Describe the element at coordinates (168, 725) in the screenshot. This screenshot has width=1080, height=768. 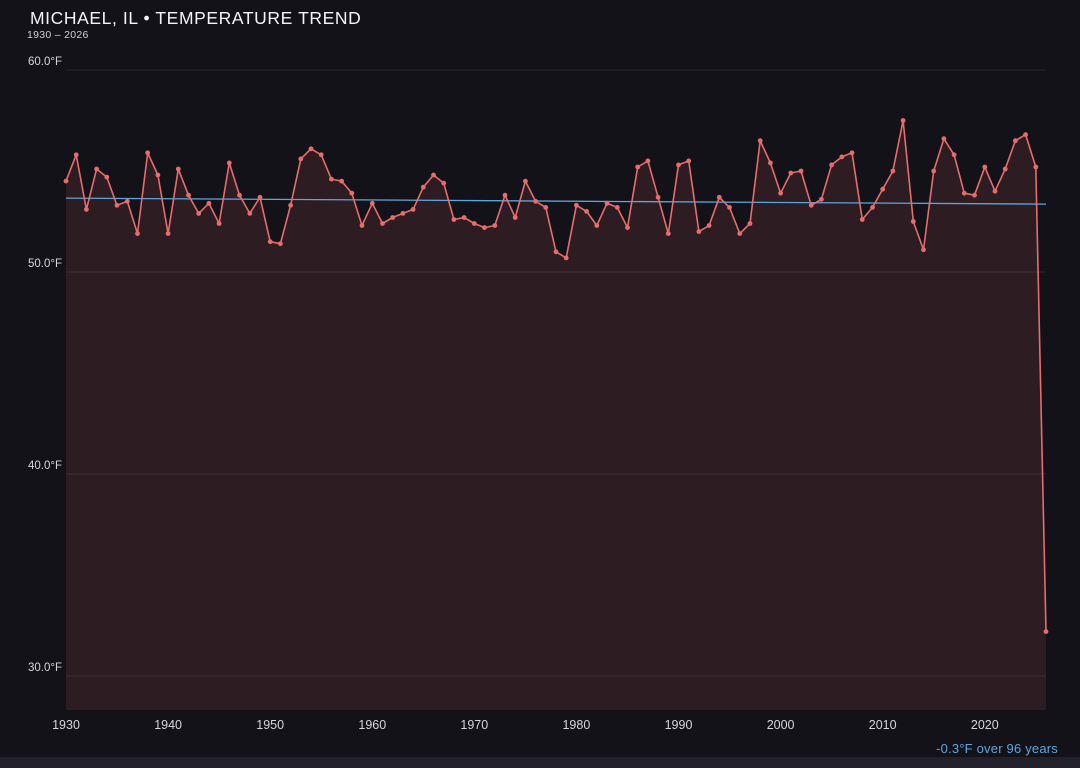
I see `x-axis-tick-label: 1940` at that location.